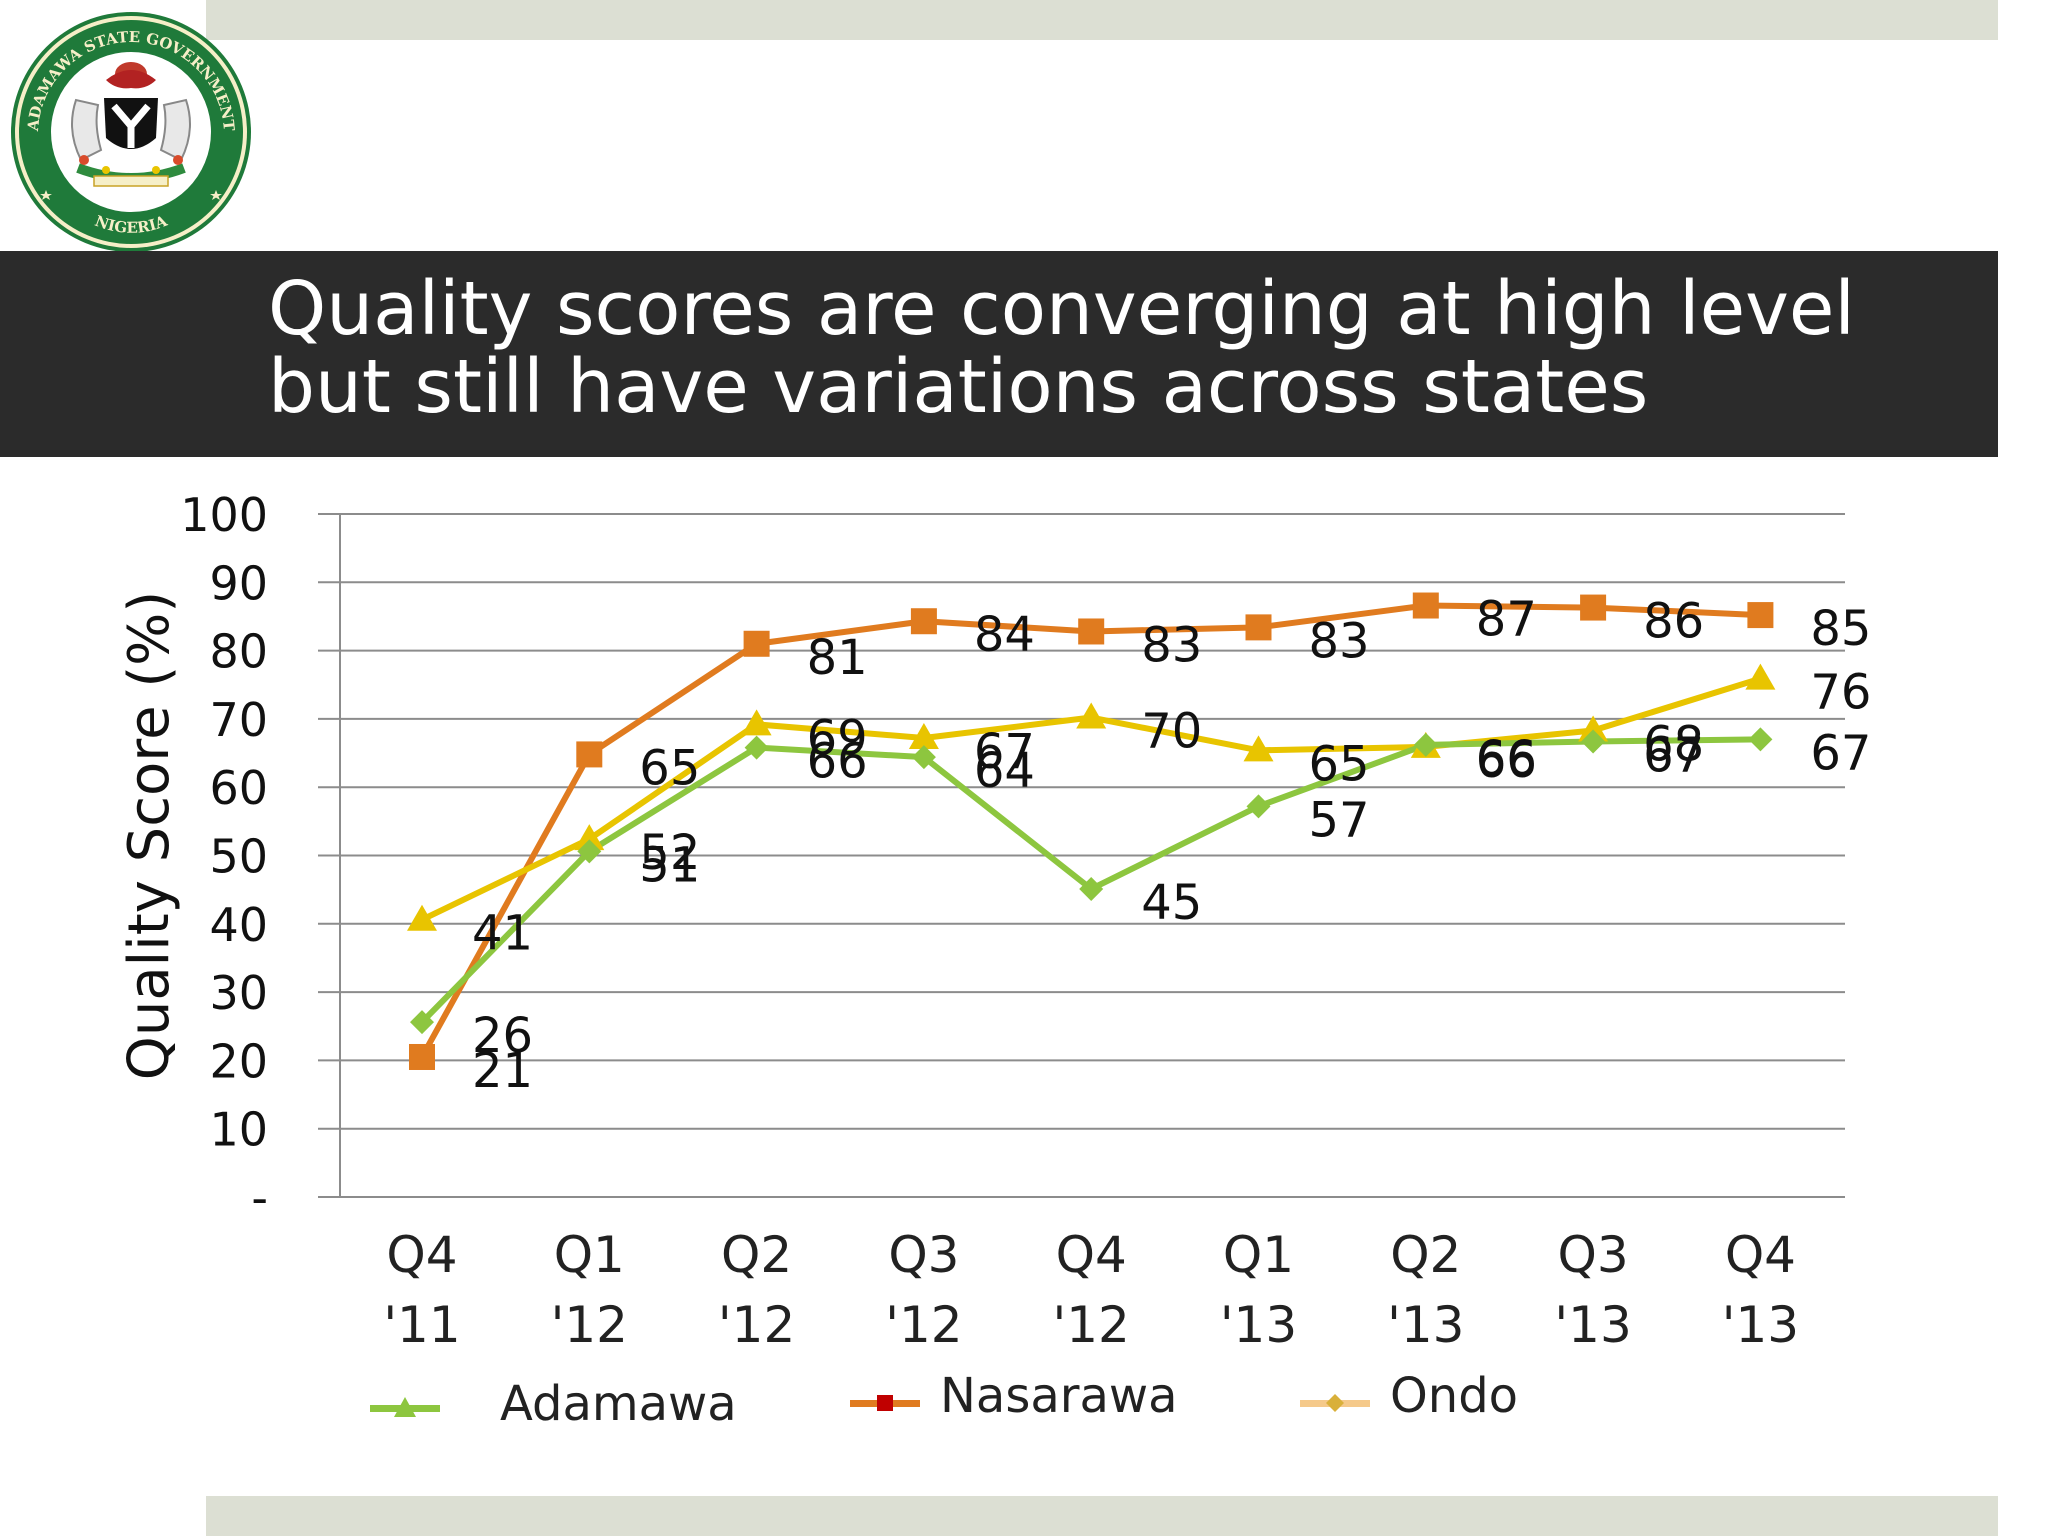  I want to click on top-decorative-band, so click(1102, 20).